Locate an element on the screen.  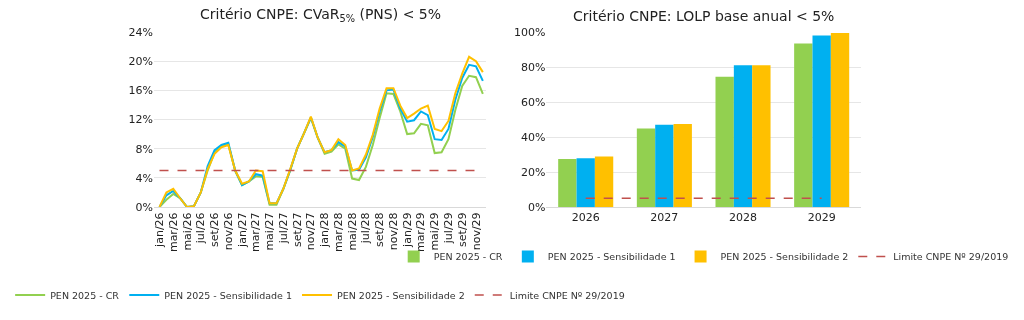
x-tick-label: nov/26 is located at coordinates (228, 231).